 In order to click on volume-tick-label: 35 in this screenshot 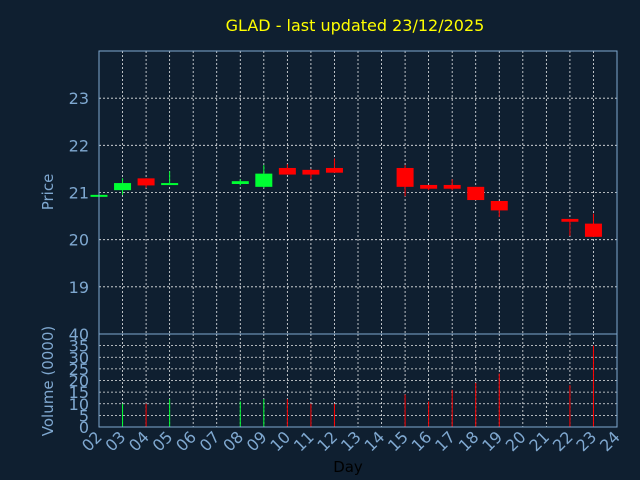, I will do `click(79, 346)`.